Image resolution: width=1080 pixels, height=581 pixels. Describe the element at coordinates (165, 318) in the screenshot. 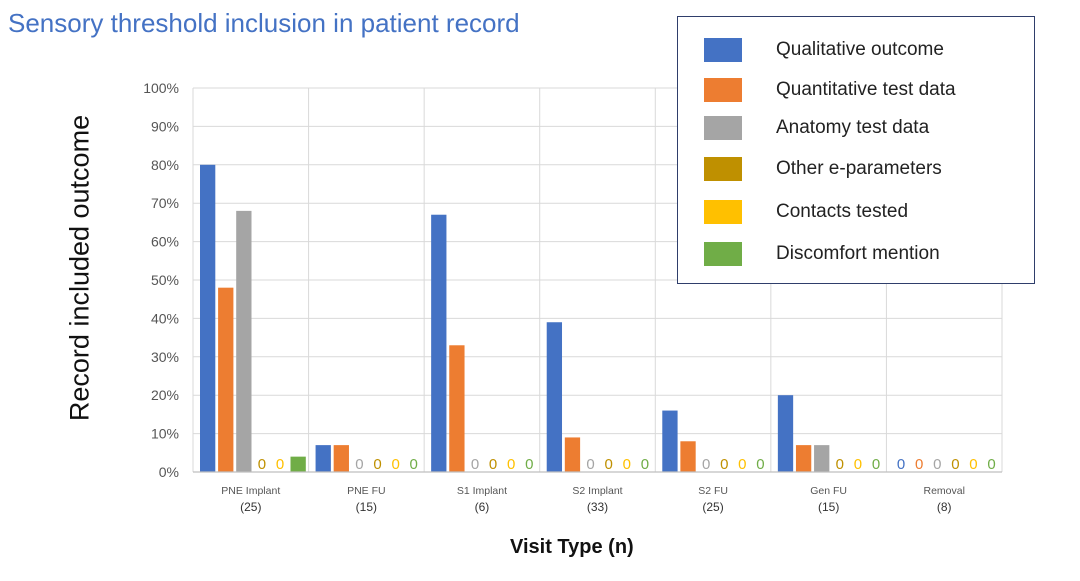

I see `y-tick-label: 40%` at that location.